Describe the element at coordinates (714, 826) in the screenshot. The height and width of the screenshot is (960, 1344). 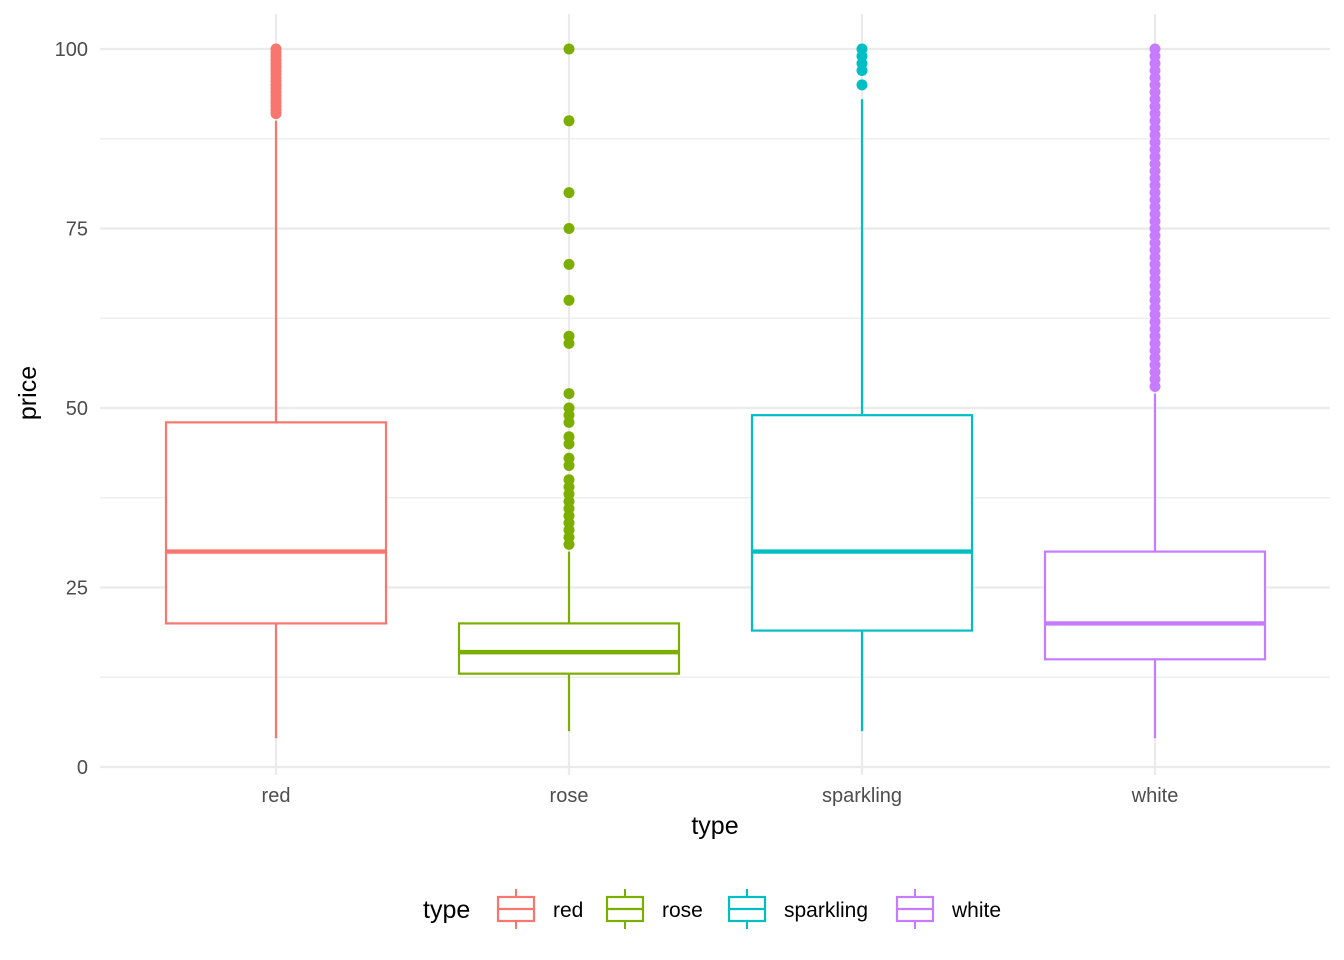
I see `x-axis-title: type` at that location.